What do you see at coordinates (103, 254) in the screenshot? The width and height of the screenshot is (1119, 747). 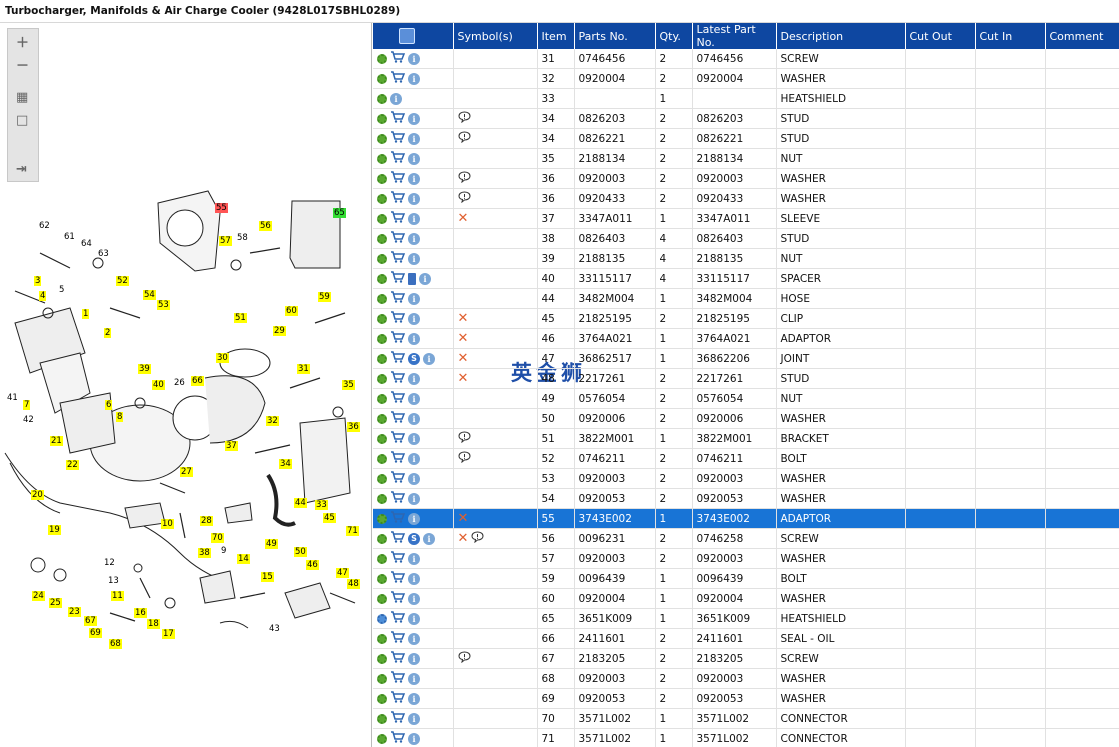 I see `callout-label-63: 63` at bounding box center [103, 254].